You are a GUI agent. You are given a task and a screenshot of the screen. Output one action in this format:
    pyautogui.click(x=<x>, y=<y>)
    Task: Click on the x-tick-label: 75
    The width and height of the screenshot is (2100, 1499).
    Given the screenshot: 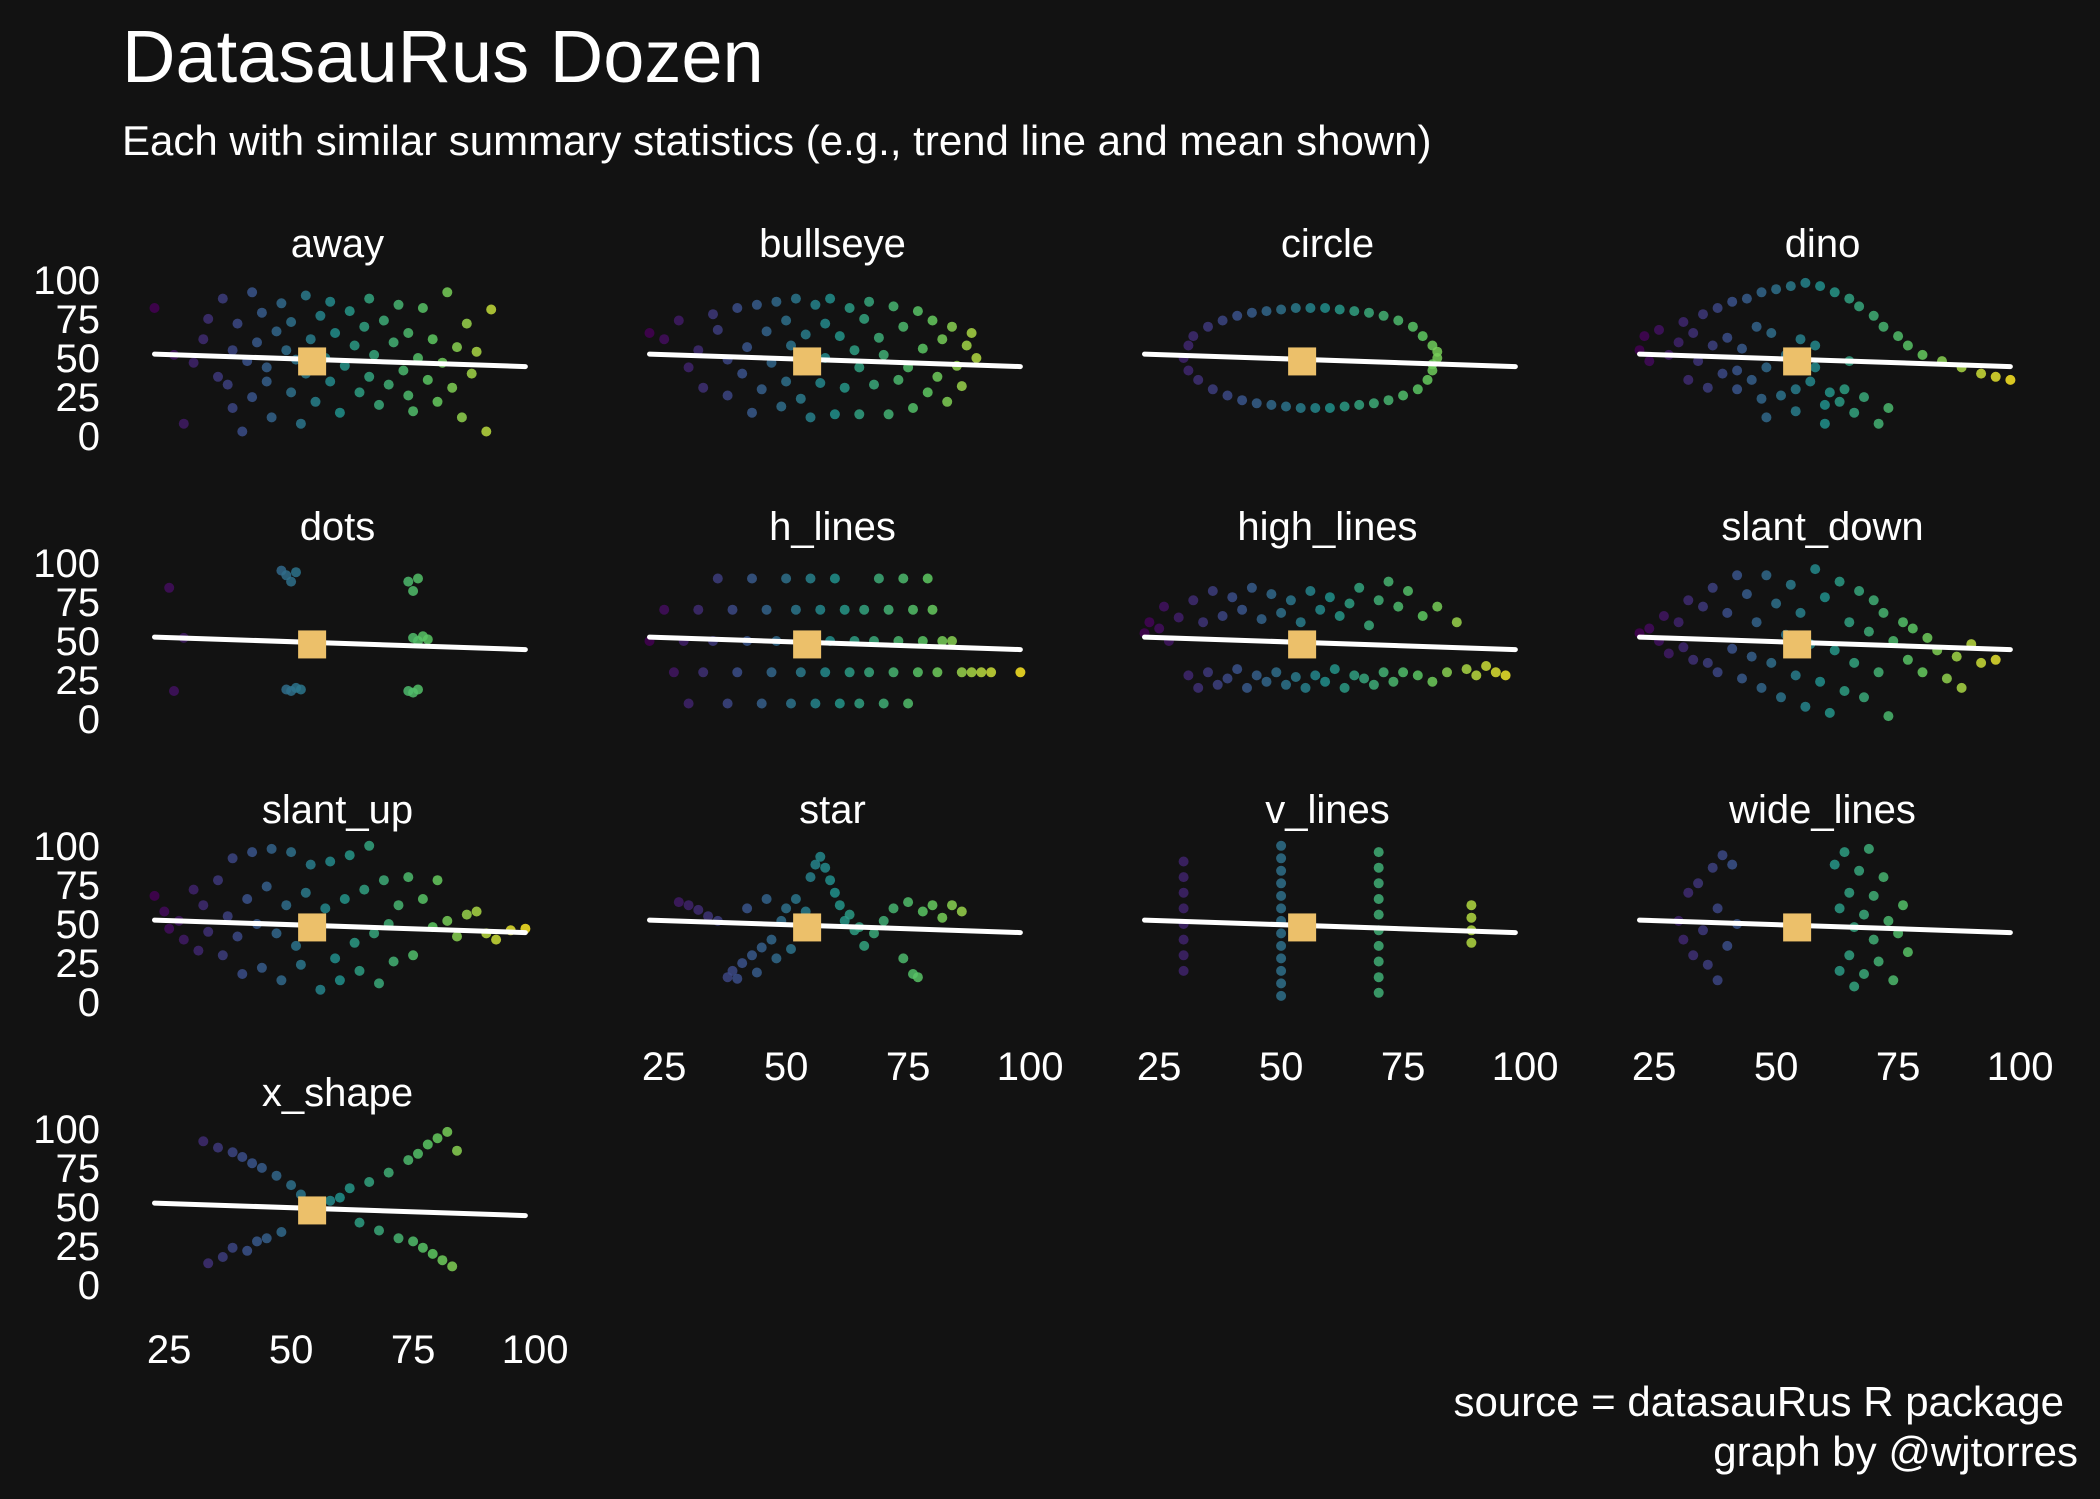 What is the action you would take?
    pyautogui.click(x=908, y=1067)
    